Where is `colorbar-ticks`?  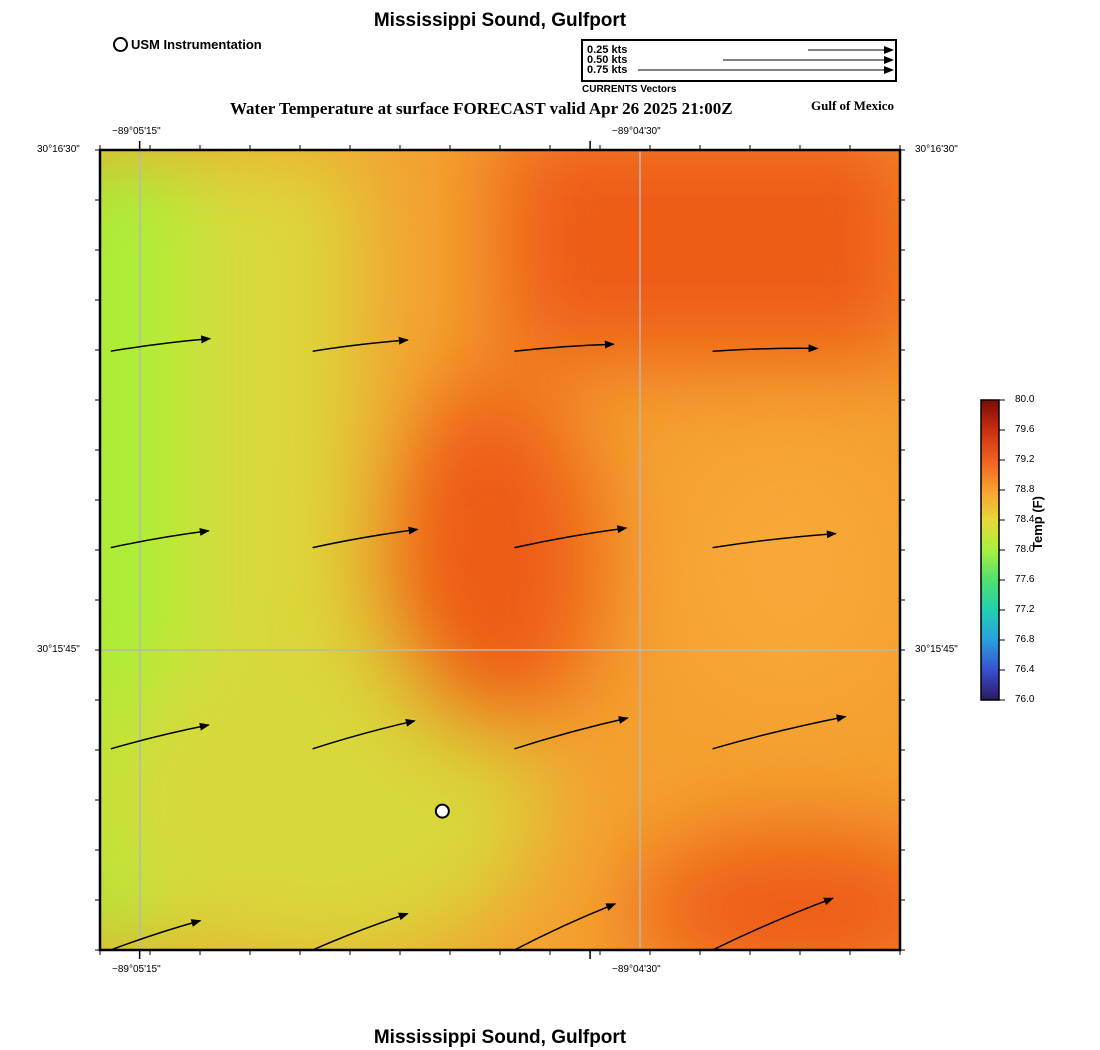
colorbar-ticks is located at coordinates (1002, 550).